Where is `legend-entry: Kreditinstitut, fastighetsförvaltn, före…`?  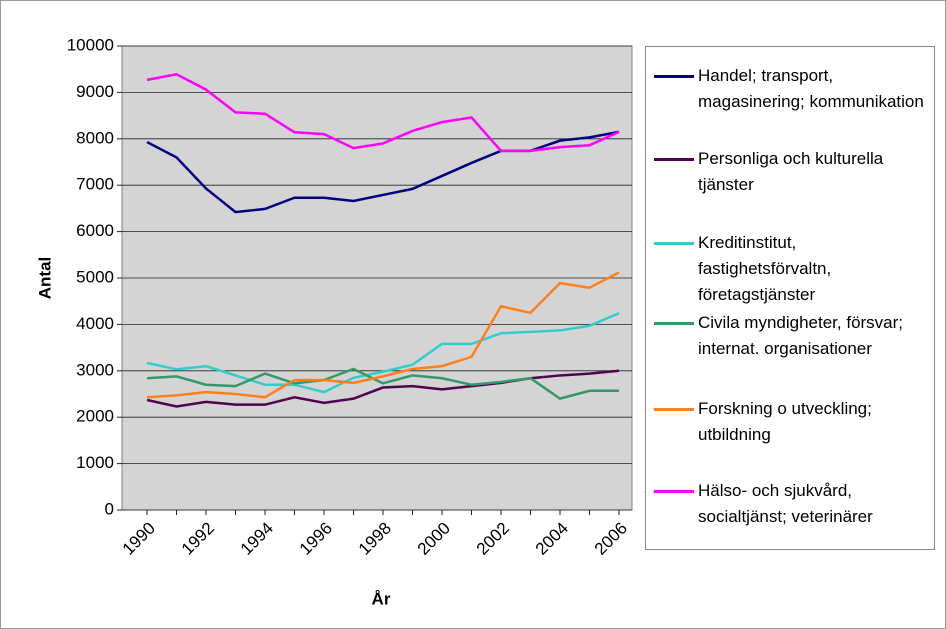 legend-entry: Kreditinstitut, fastighetsförvaltn, före… is located at coordinates (791, 269).